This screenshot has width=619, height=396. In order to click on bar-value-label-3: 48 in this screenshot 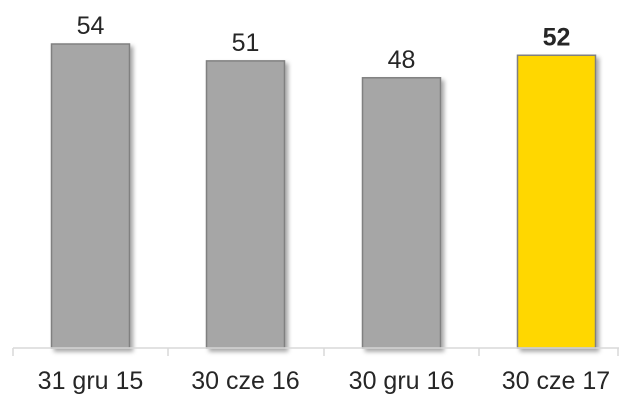, I will do `click(402, 60)`.